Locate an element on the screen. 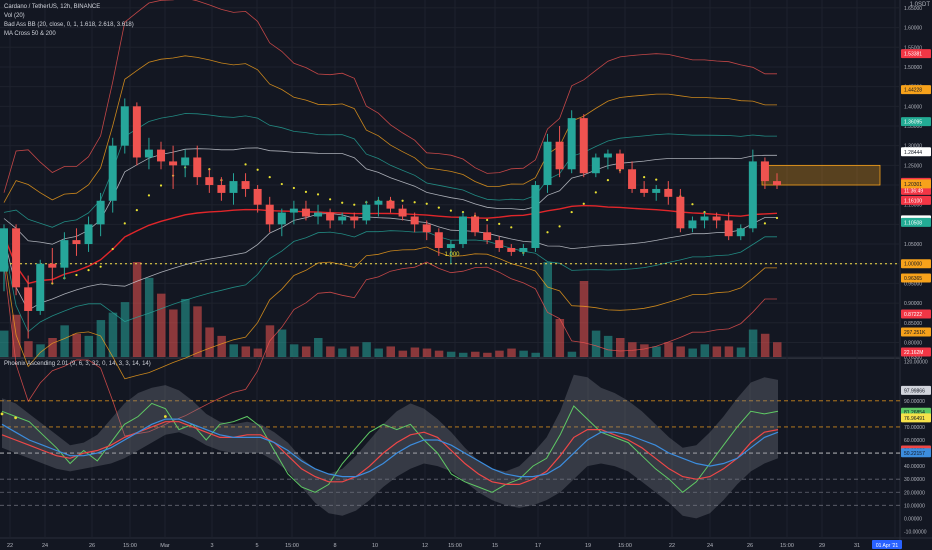 This screenshot has width=932, height=550. osc-tick-label: 0.00000 is located at coordinates (913, 519).